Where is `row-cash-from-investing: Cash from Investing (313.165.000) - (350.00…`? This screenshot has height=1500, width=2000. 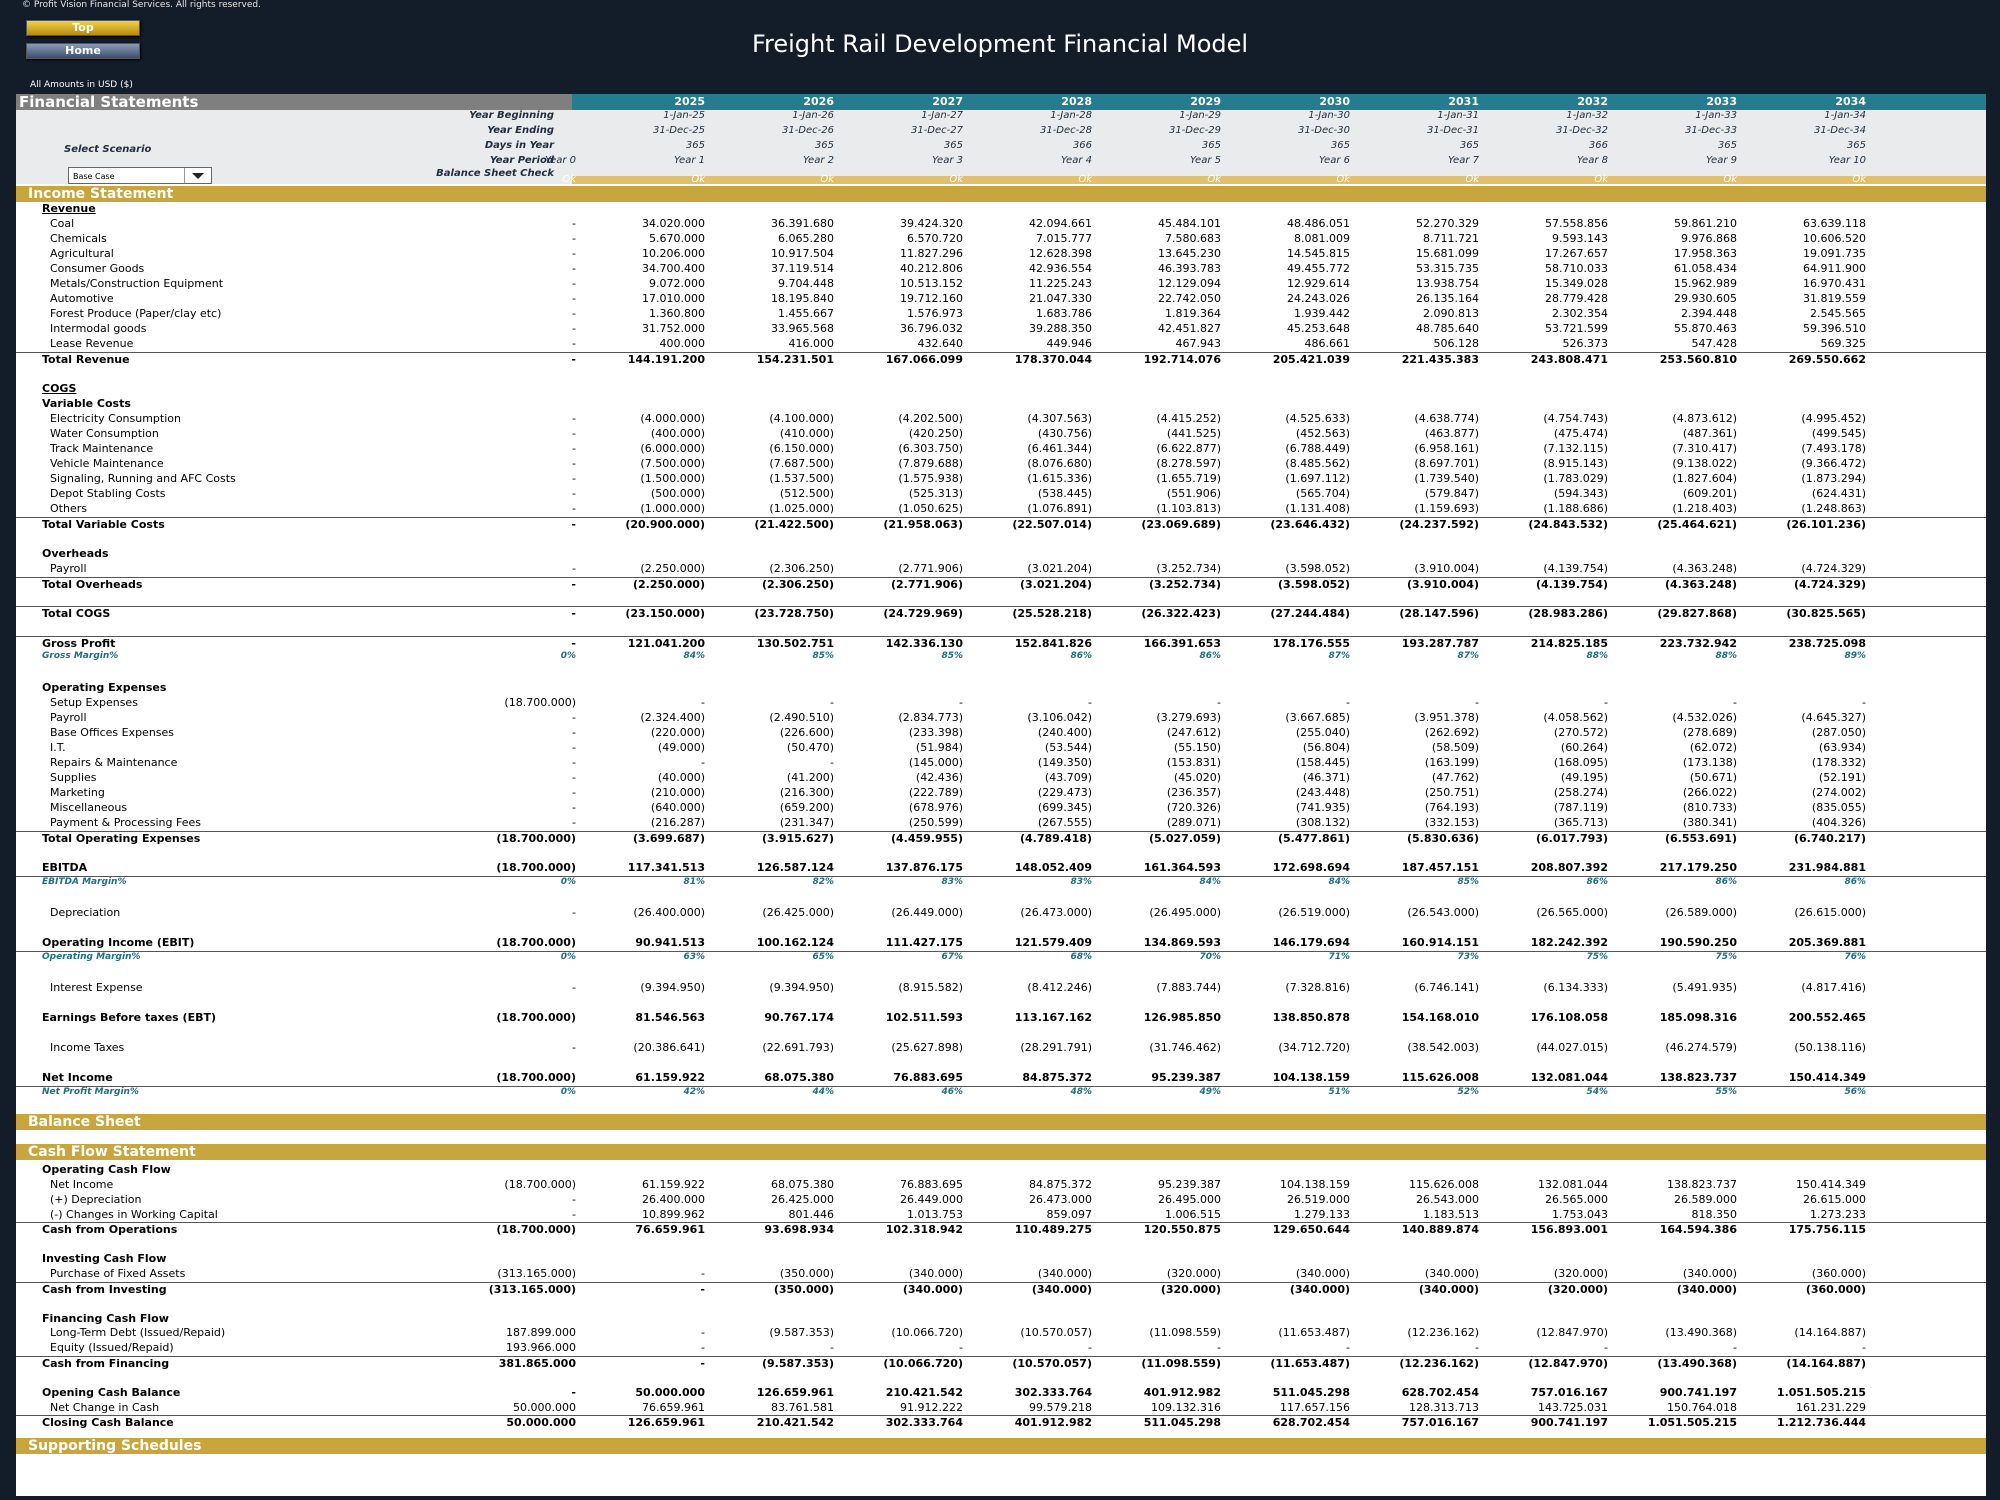 row-cash-from-investing: Cash from Investing (313.165.000) - (350.00… is located at coordinates (1001, 1289).